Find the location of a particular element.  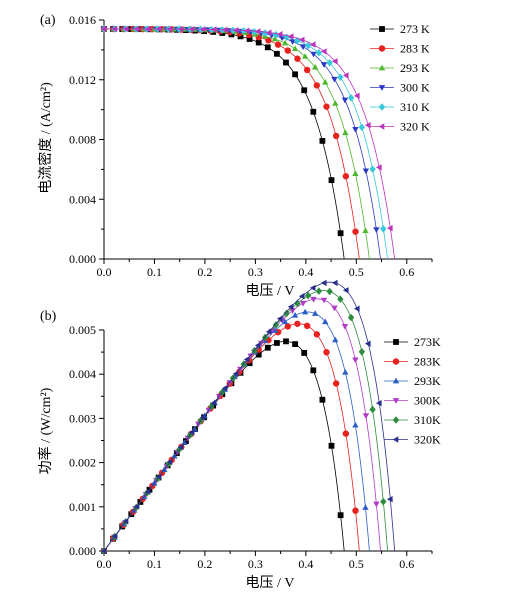

legend-item: 273K is located at coordinates (412, 342).